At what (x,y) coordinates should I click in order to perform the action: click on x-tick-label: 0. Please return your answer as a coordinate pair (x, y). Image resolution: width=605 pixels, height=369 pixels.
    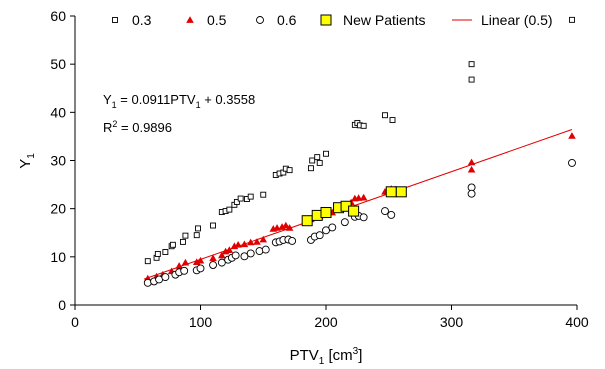
    Looking at the image, I should click on (75, 322).